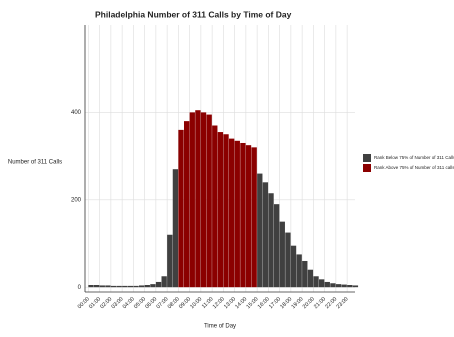 This screenshot has width=454, height=337. I want to click on y-tick-label: 400, so click(76, 113).